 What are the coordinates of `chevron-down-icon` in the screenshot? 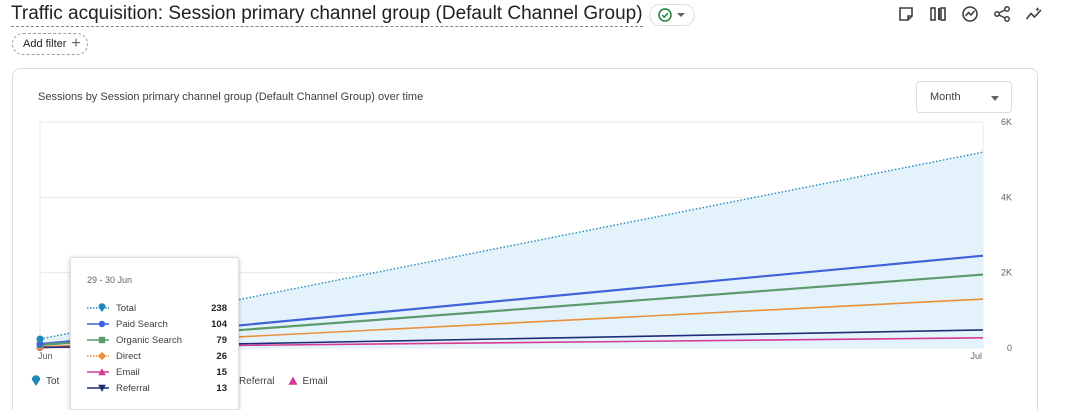 It's located at (681, 14).